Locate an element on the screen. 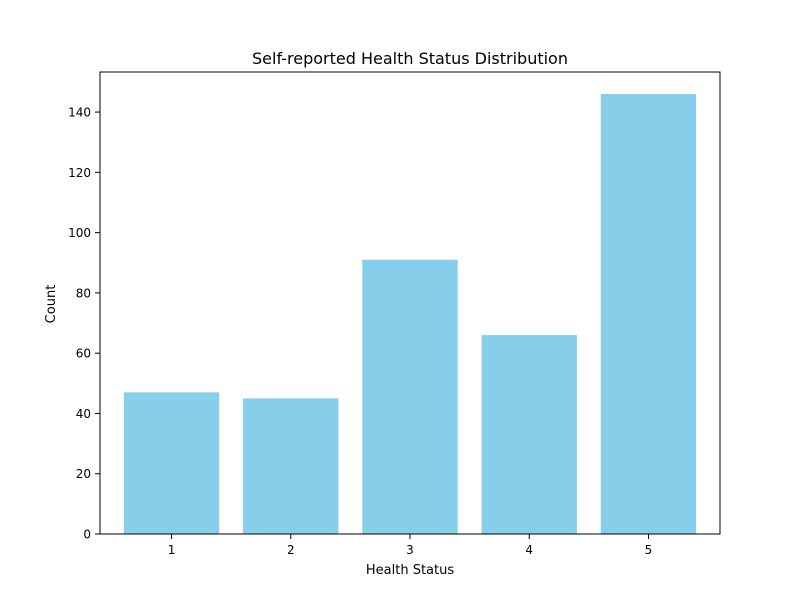  y-tick-label-60: 60 is located at coordinates (83, 354).